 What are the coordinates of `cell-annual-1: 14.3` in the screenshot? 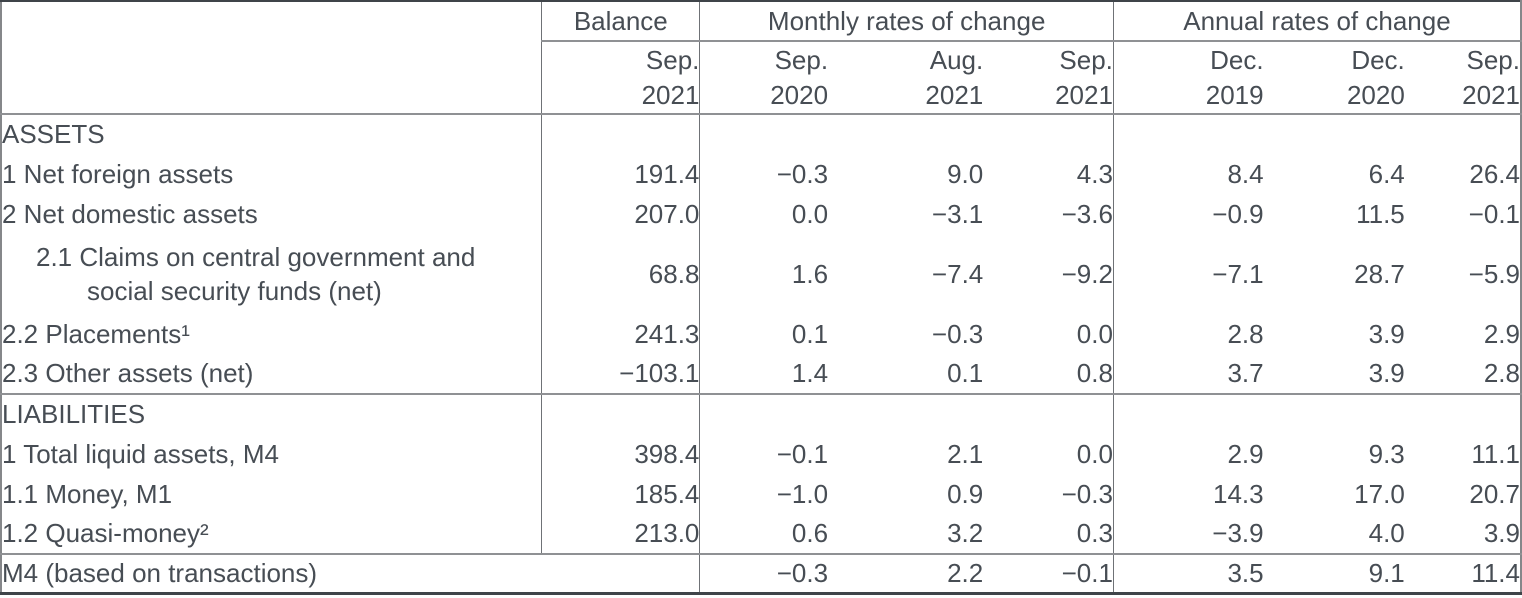 It's located at (1188, 494).